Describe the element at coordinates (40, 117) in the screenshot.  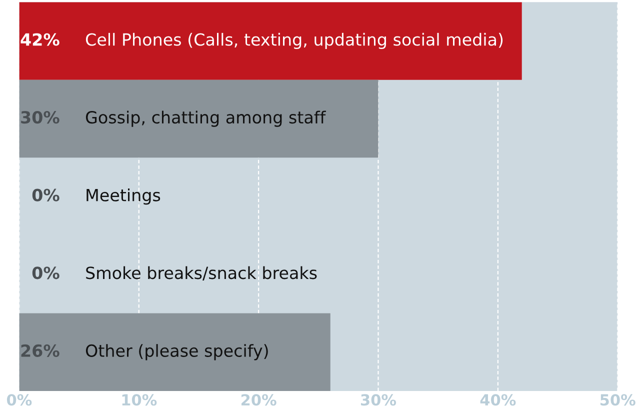
I see `data-label: 30%` at that location.